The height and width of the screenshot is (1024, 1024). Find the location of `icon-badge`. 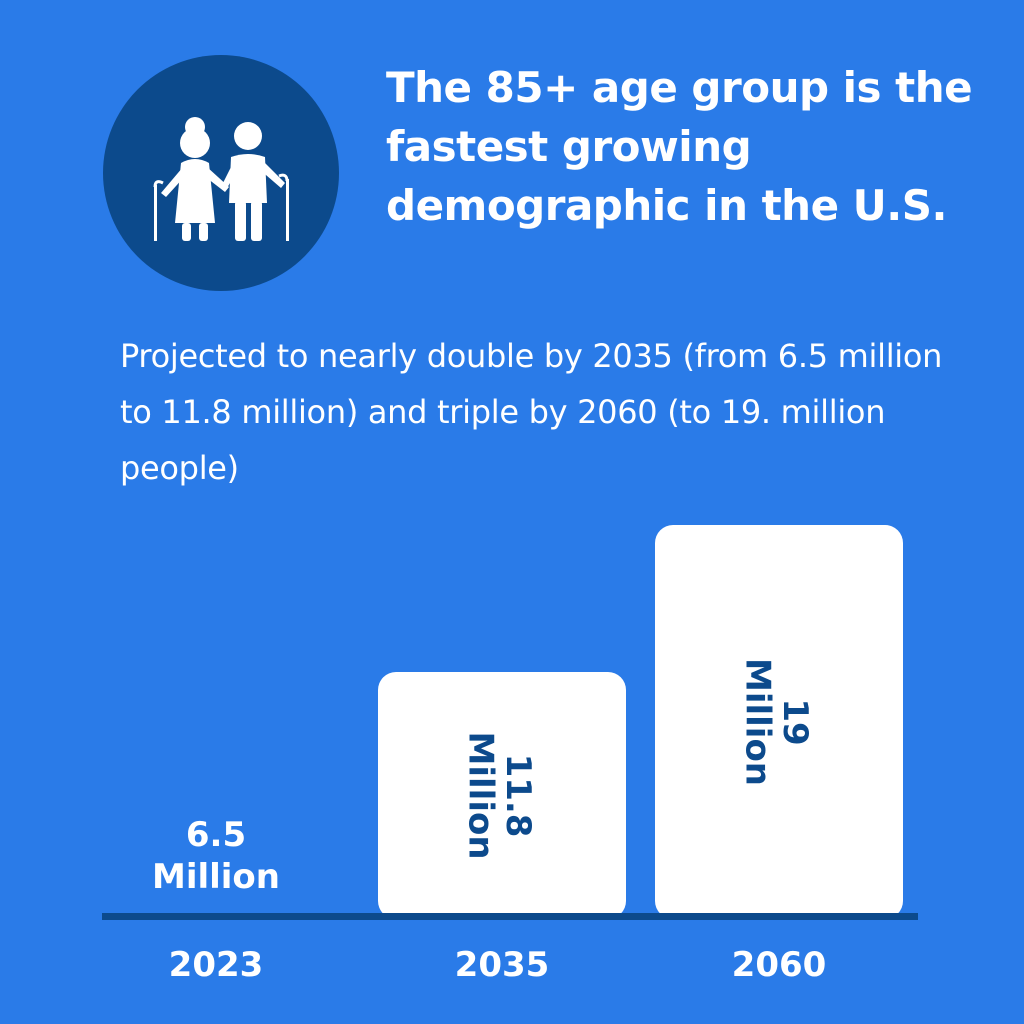

icon-badge is located at coordinates (221, 173).